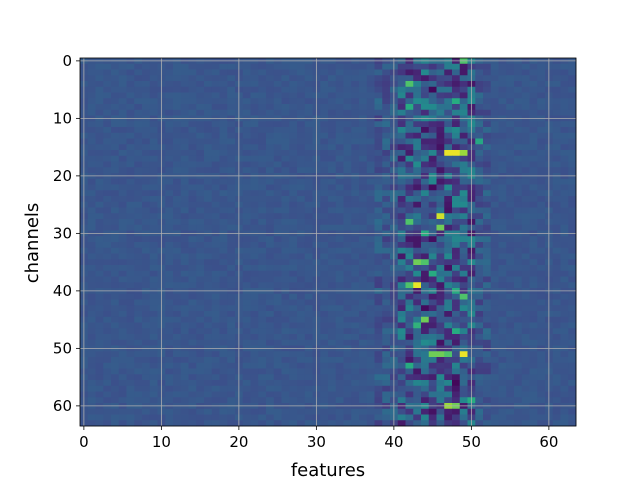 This screenshot has width=640, height=480. What do you see at coordinates (471, 442) in the screenshot?
I see `x-tick-label: 50` at bounding box center [471, 442].